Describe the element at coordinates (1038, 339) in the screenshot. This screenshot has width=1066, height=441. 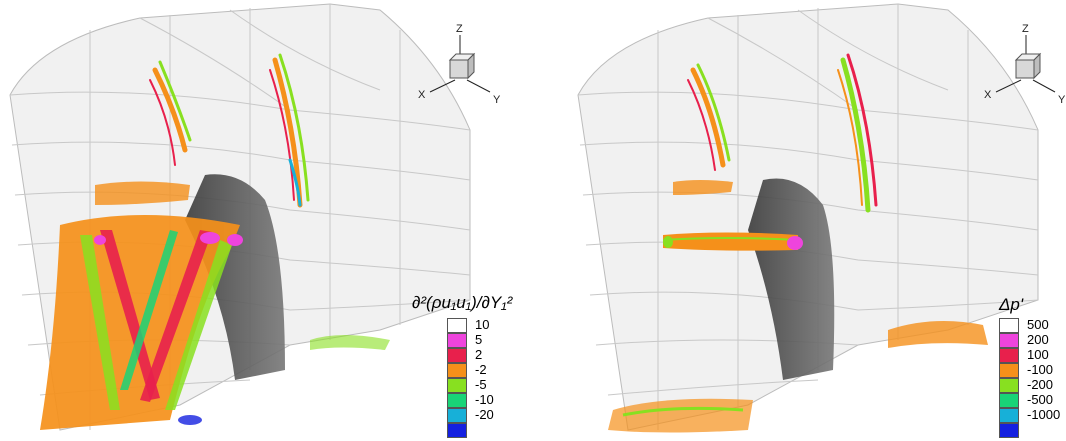
I see `legend-label: 200` at that location.